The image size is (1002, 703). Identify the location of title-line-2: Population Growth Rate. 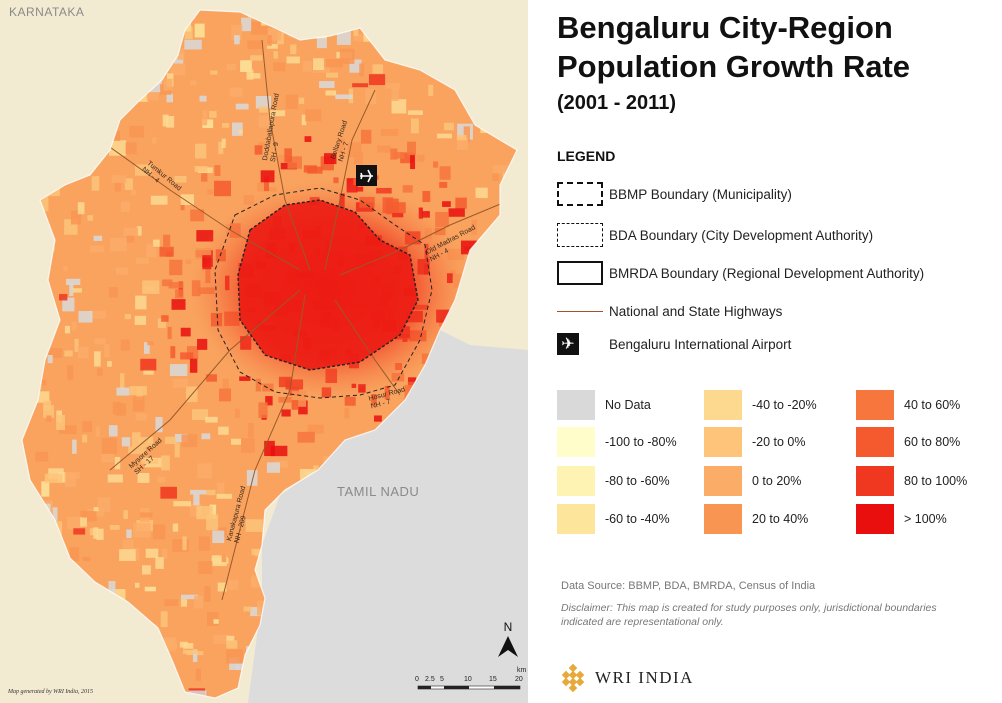
(734, 66).